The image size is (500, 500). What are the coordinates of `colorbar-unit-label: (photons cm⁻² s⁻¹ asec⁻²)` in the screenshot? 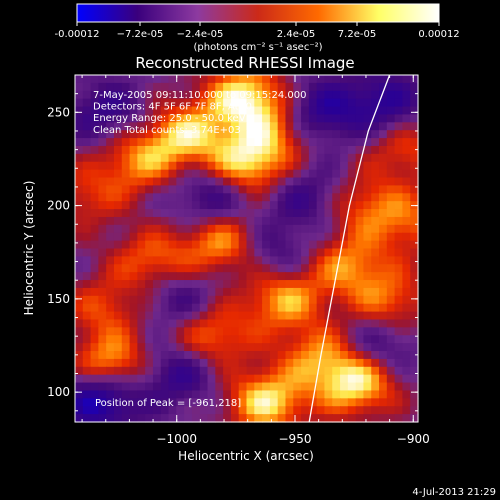 It's located at (257, 47).